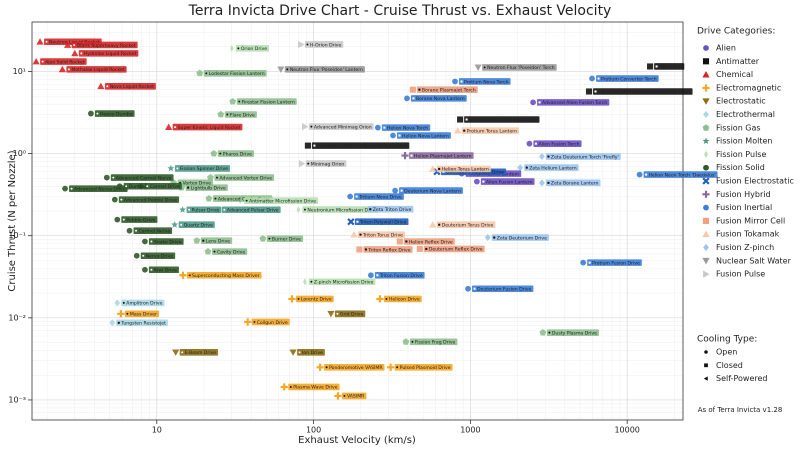 The height and width of the screenshot is (450, 800). I want to click on legend-label: Fusion Electrostatic, so click(755, 181).